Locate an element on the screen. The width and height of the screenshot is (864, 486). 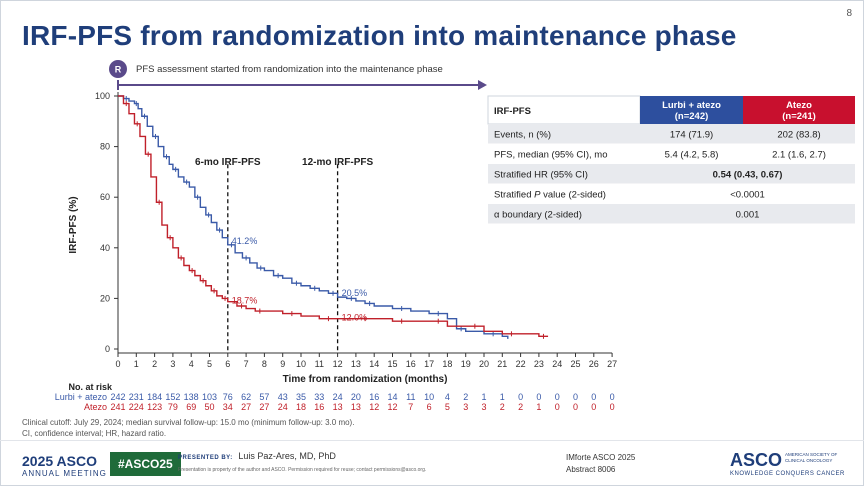
stats-row-label: Stratified P value (2-sided) is located at coordinates (550, 195).